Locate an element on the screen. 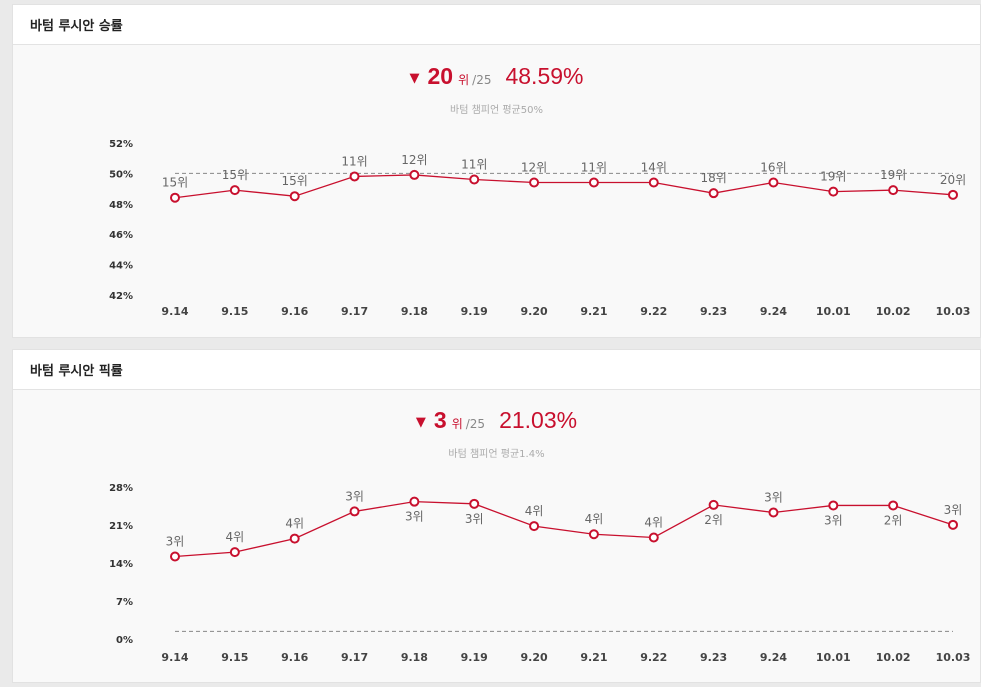  panel-title: 바텀 루시안 픽률 is located at coordinates (76, 371).